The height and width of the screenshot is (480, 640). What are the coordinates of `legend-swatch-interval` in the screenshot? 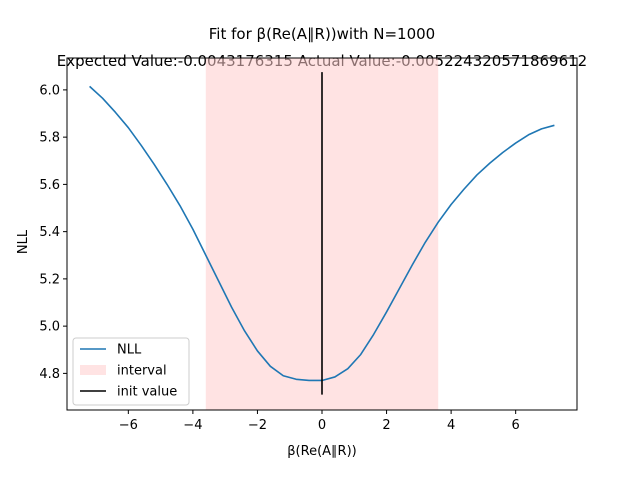 It's located at (93, 370).